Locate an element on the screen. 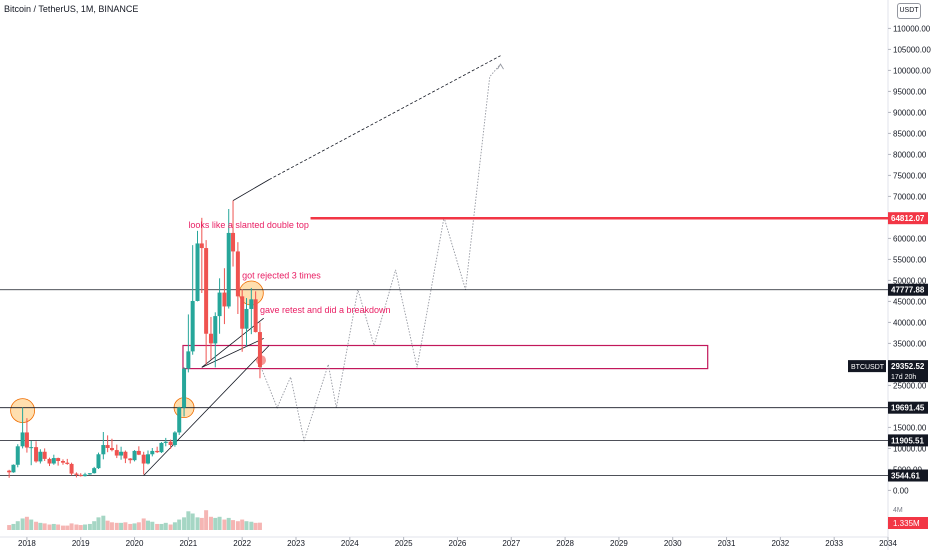 The height and width of the screenshot is (550, 932). price-level-label: 11905.51 is located at coordinates (907, 440).